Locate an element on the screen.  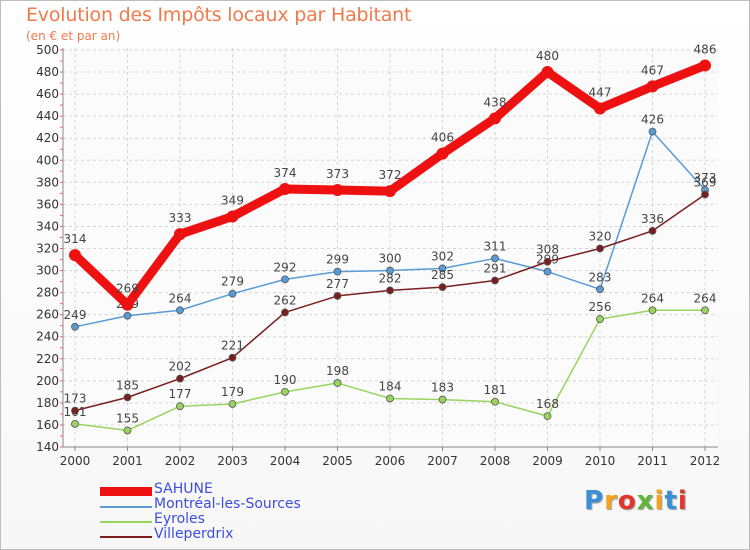
legend-label: Eyroles is located at coordinates (179, 519).